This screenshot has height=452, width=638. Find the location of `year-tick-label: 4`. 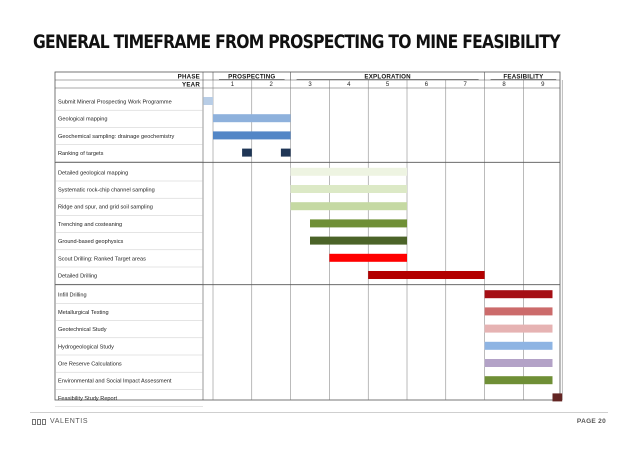

year-tick-label: 4 is located at coordinates (349, 85).